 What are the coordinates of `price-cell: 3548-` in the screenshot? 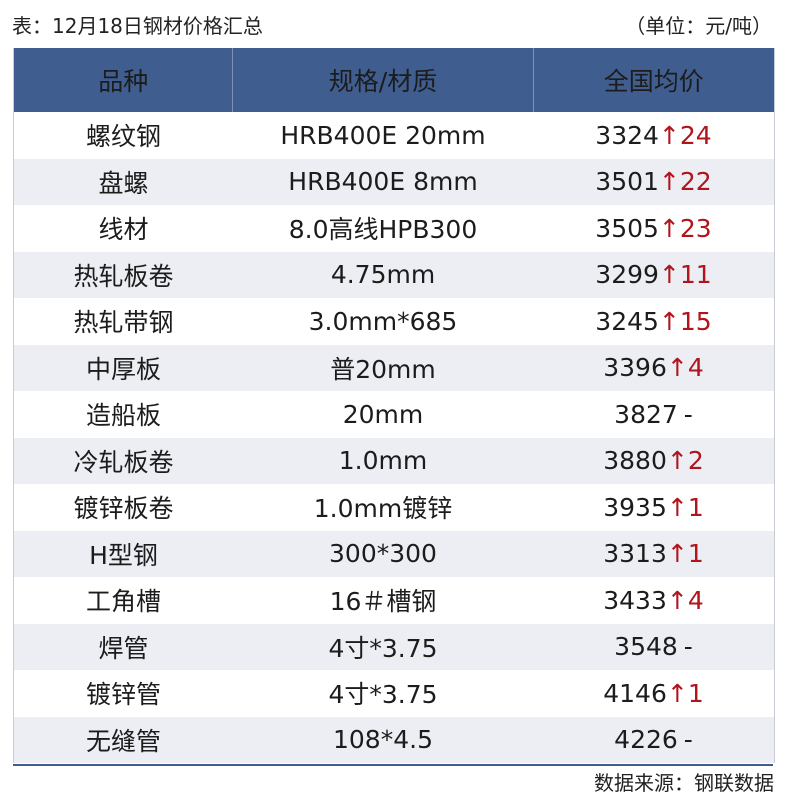 It's located at (653, 646).